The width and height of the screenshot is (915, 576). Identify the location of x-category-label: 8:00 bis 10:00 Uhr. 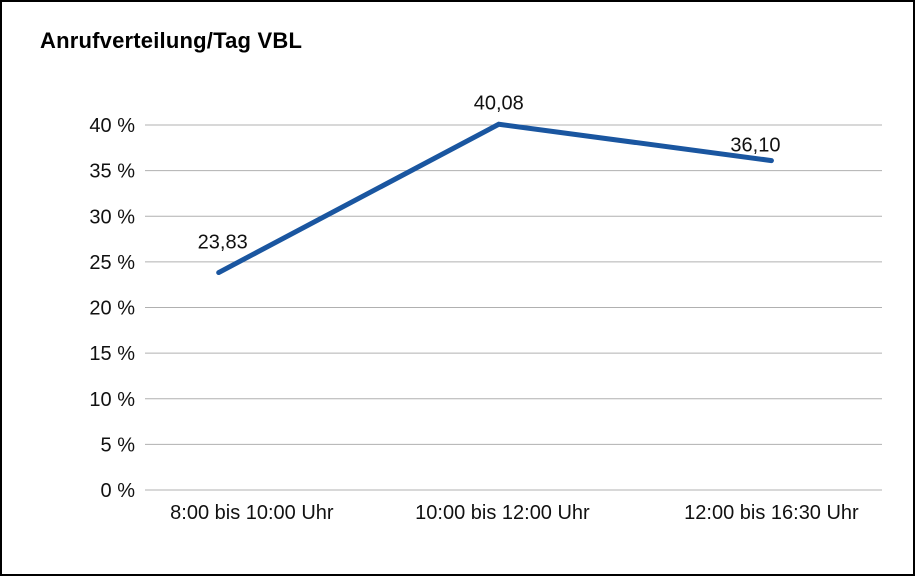
(252, 513).